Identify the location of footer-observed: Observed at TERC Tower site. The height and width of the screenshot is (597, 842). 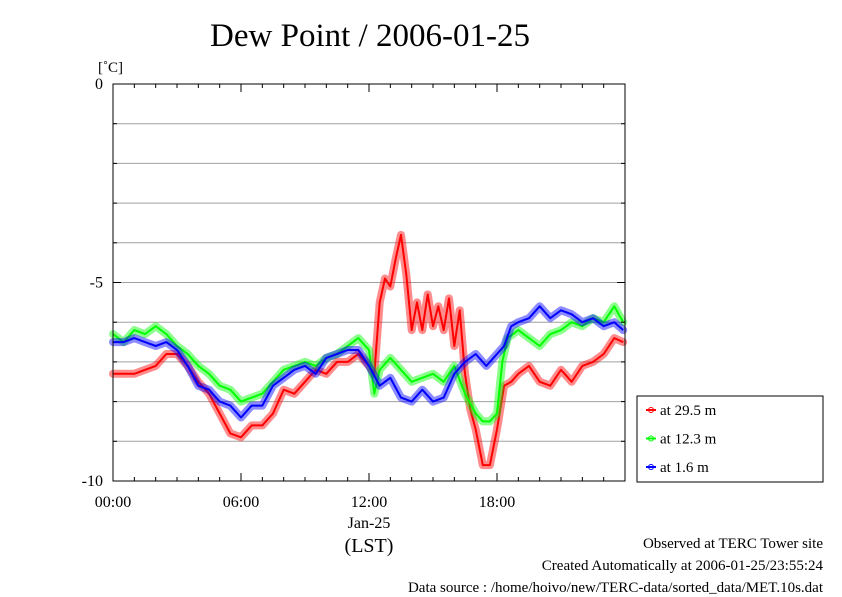
(732, 544).